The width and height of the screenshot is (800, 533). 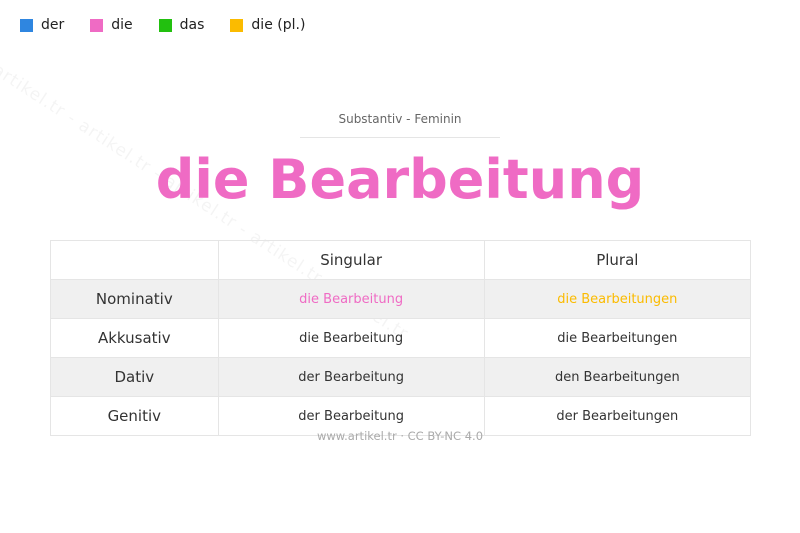 What do you see at coordinates (134, 299) in the screenshot?
I see `case-label: Nominativ` at bounding box center [134, 299].